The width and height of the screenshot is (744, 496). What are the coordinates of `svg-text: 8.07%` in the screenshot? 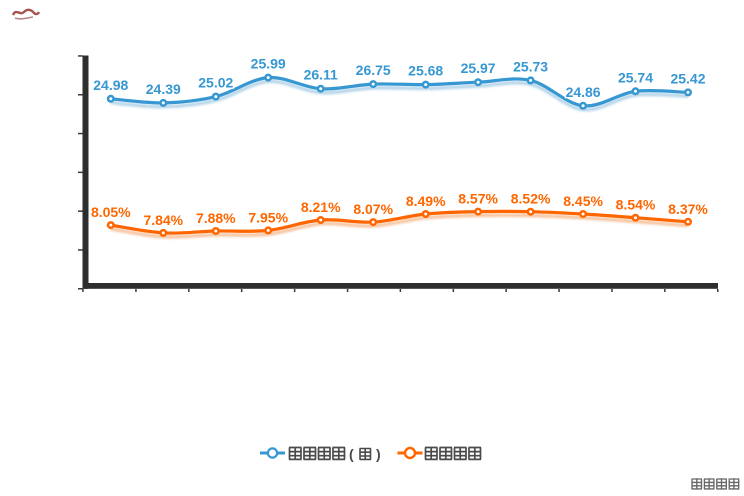 It's located at (373, 209).